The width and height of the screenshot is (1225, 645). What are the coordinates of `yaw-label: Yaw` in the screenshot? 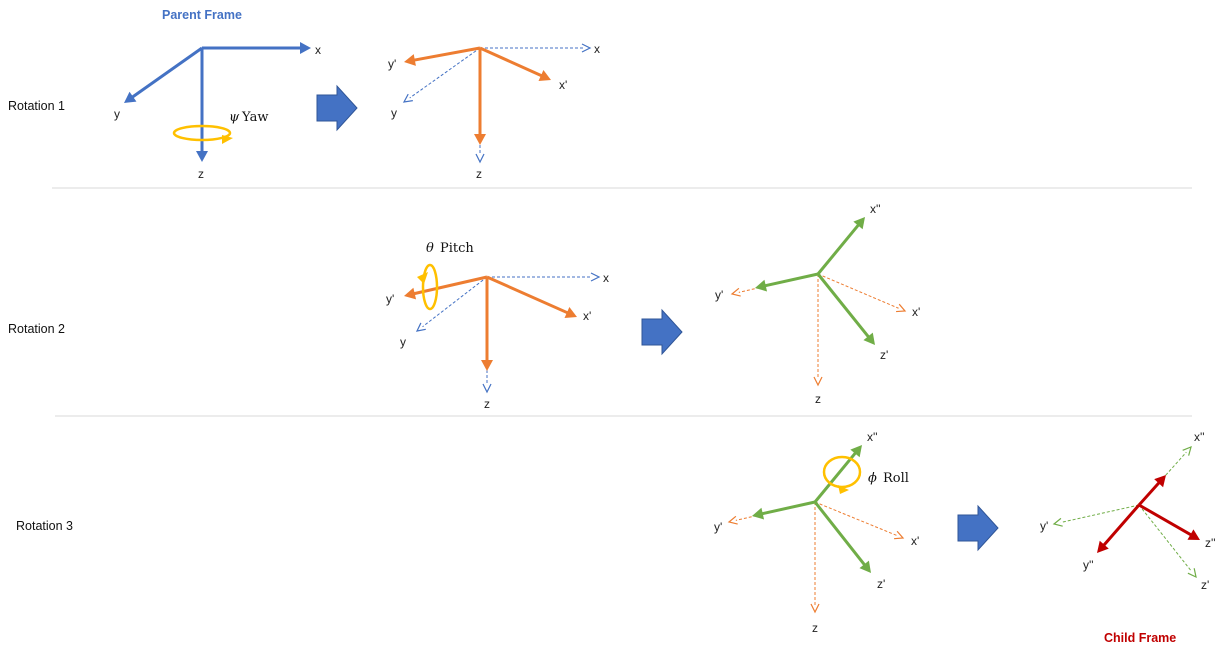 It's located at (254, 117).